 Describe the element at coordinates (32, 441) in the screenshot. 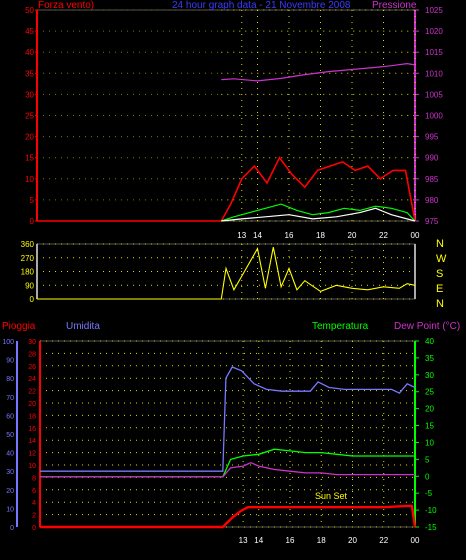

I see `panel3-rain-tick-label: 14` at that location.